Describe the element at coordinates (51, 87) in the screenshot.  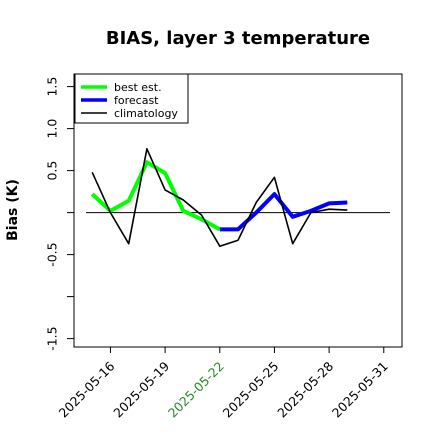
I see `y-tick-label: 1.5` at that location.